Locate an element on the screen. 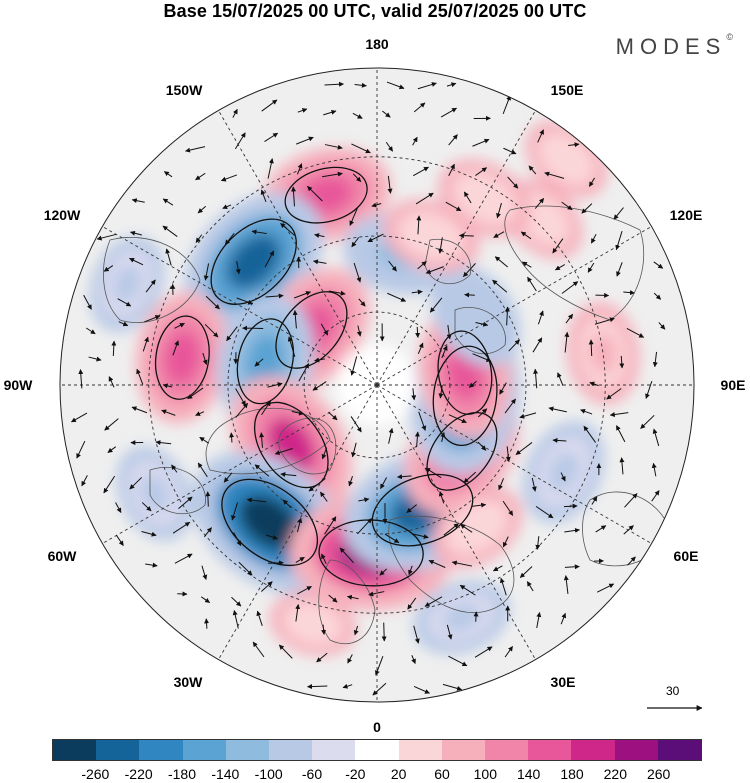 The image size is (750, 783). contour-loop is located at coordinates (326, 195).